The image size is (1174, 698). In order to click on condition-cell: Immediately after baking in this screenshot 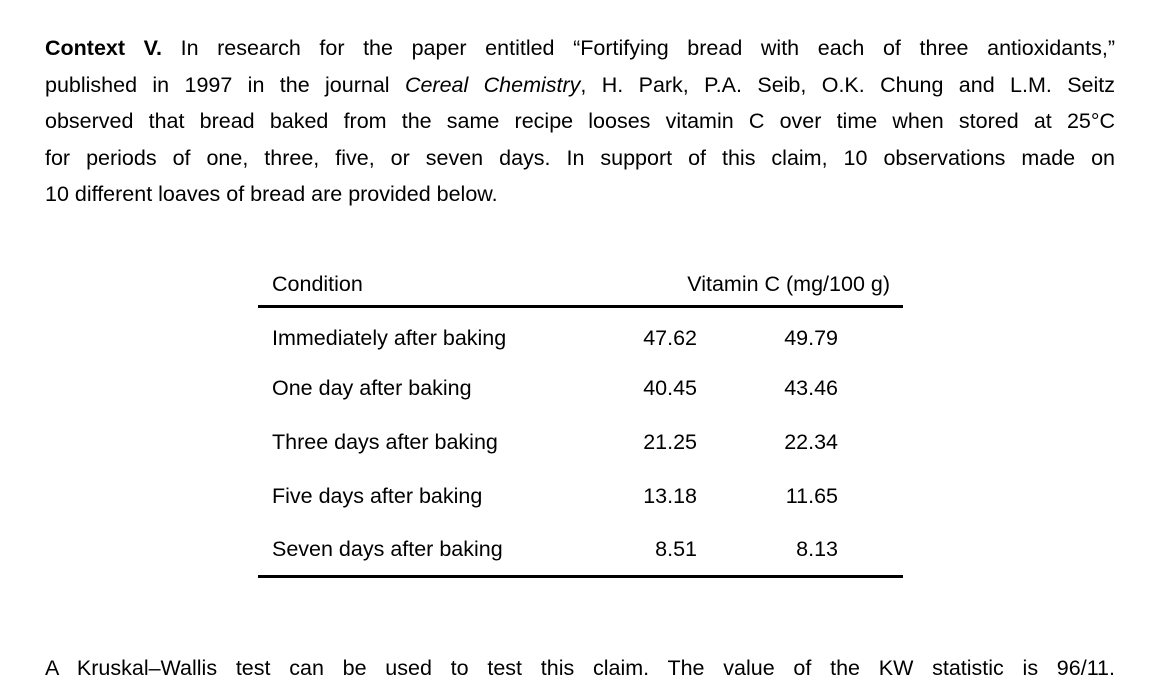, I will do `click(389, 338)`.